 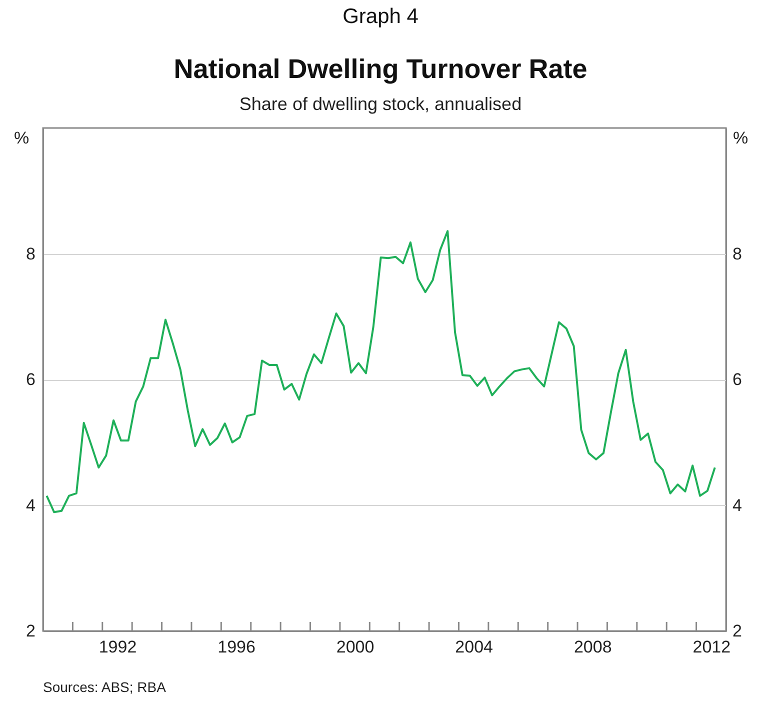 I want to click on chart-title: National Dwelling Turnover Rate, so click(x=381, y=69).